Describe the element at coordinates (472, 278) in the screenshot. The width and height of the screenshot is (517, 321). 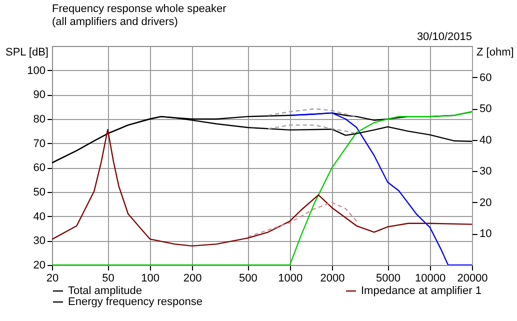
I see `x-tick-label: 20000` at that location.